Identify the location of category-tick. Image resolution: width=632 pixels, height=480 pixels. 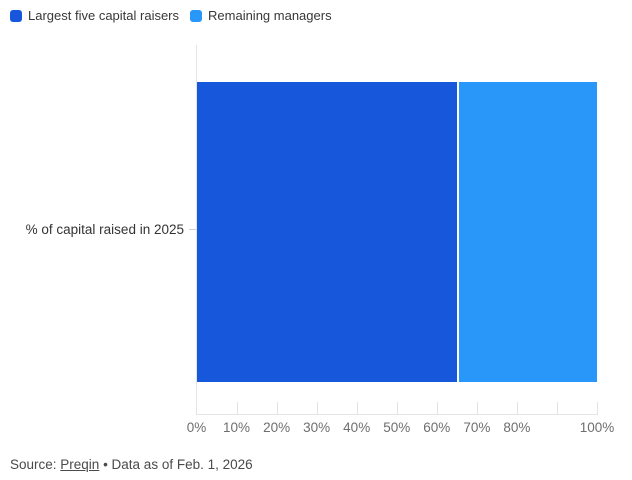
(192, 229).